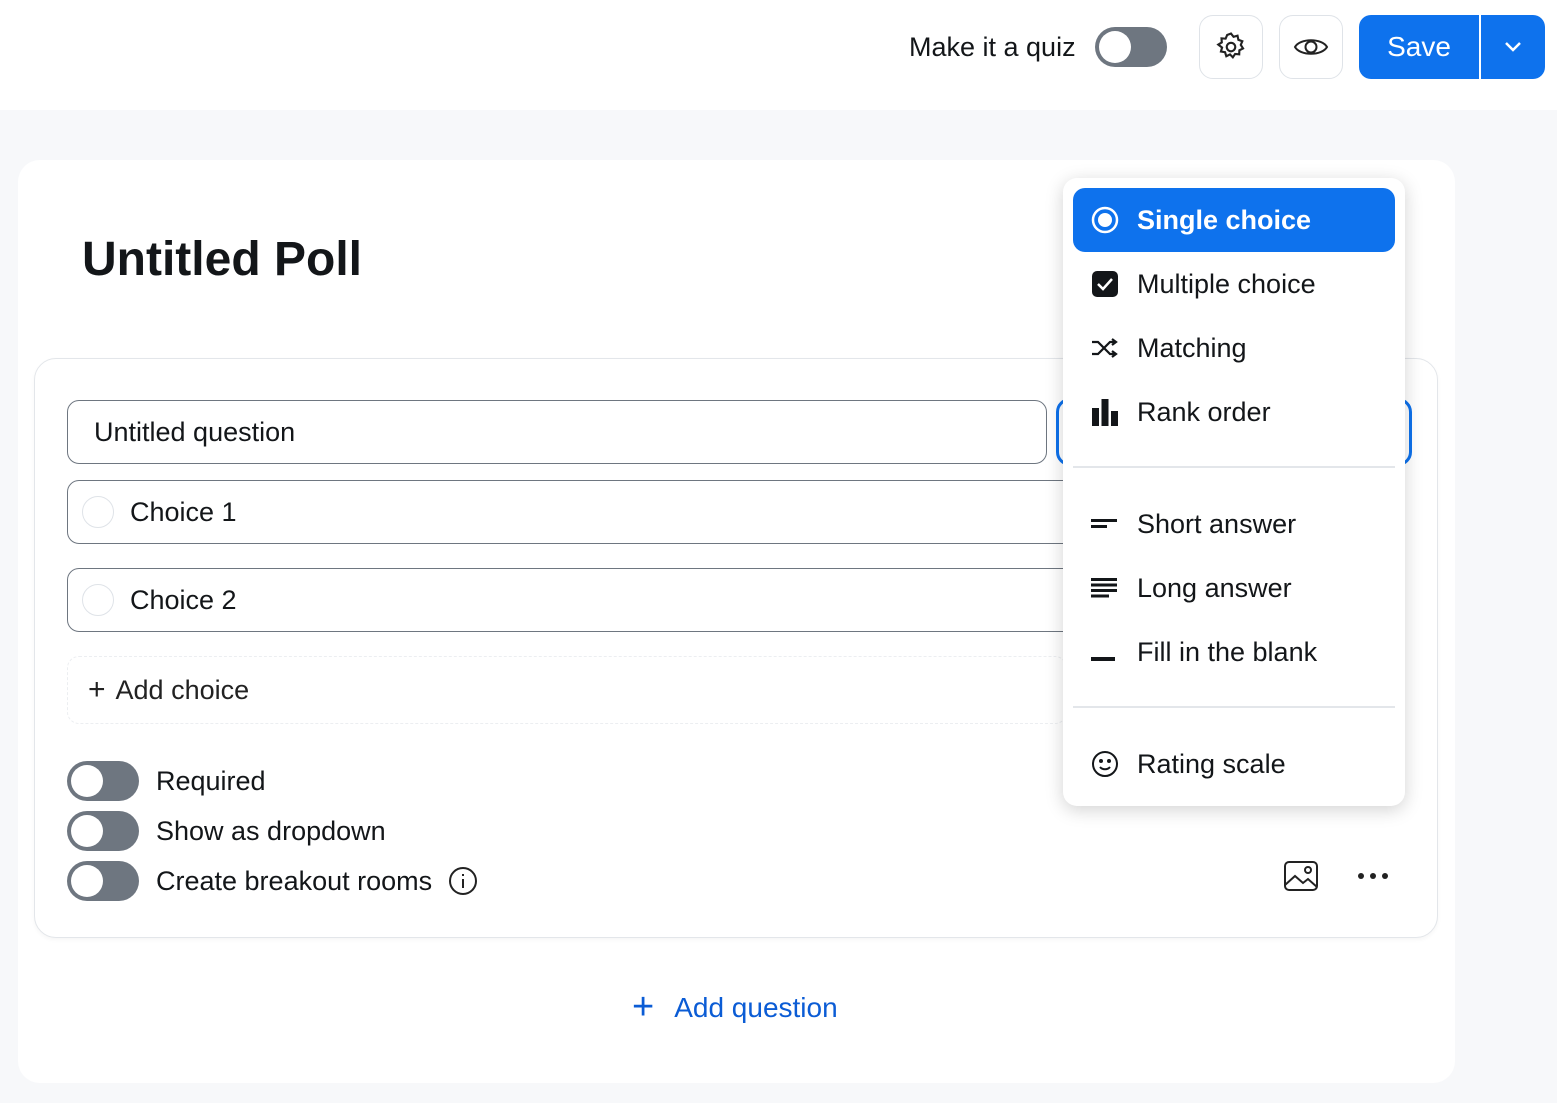 Image resolution: width=1557 pixels, height=1103 pixels. What do you see at coordinates (1227, 651) in the screenshot?
I see `menu-item-label: Fill in the blank` at bounding box center [1227, 651].